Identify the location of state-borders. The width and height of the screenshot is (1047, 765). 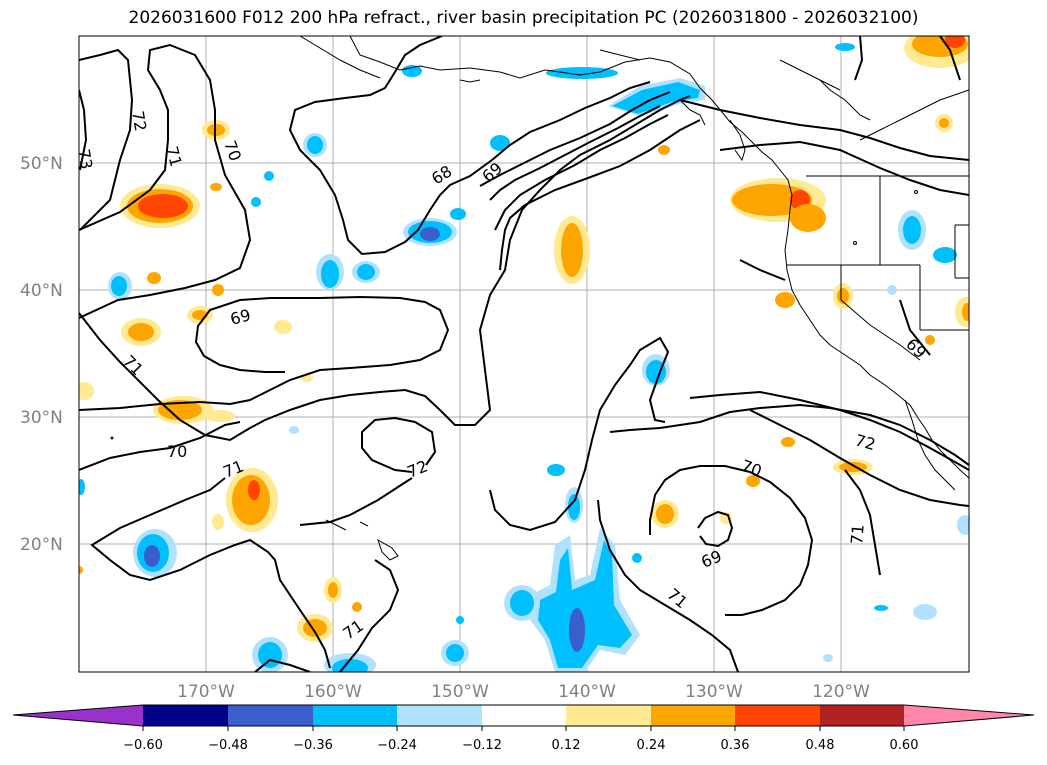
(877, 268).